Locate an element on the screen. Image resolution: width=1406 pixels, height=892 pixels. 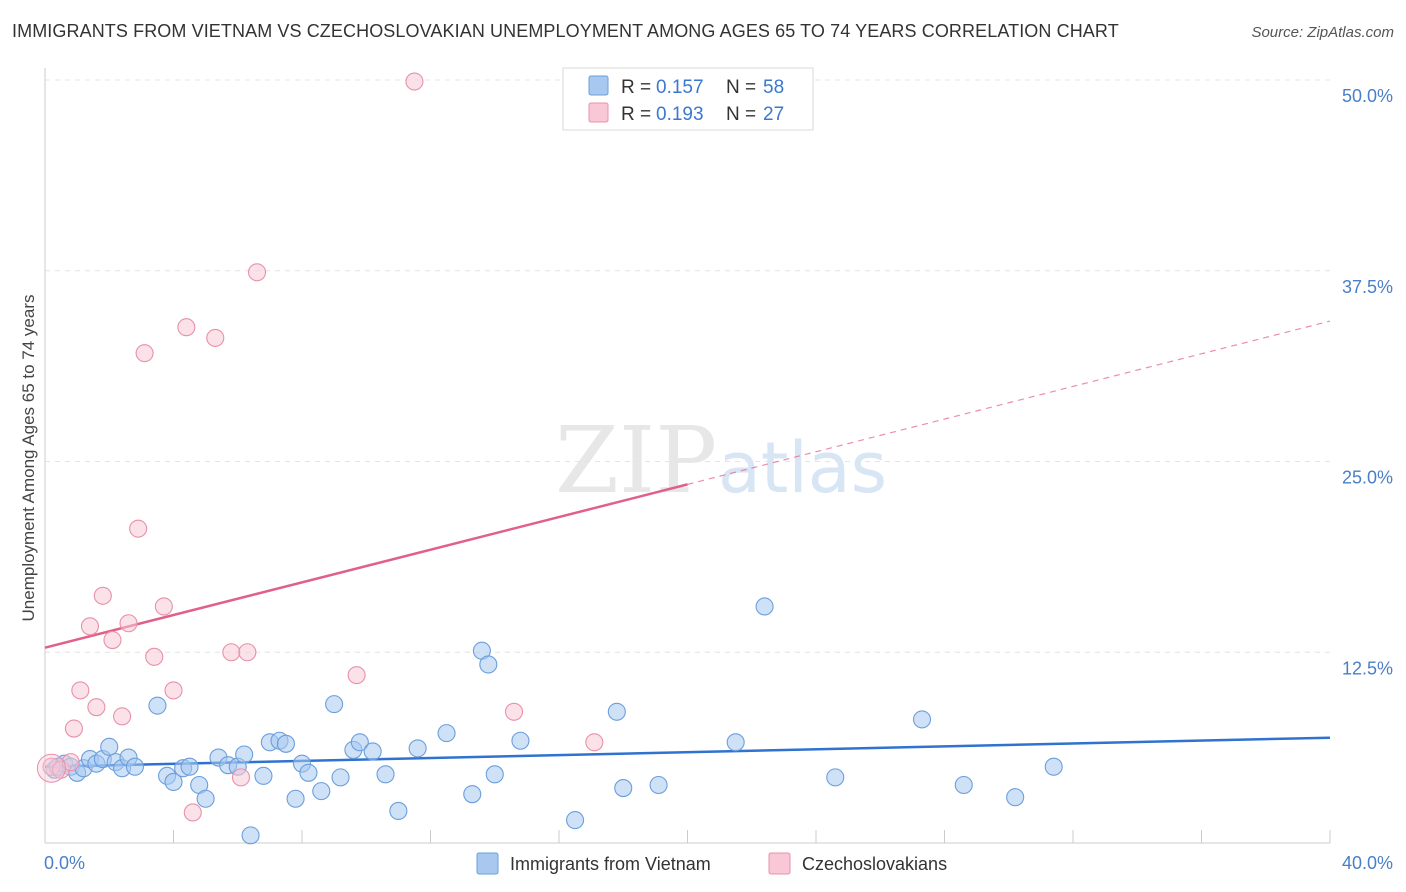
source-label: Source: ZipAtlas.com is located at coordinates (1322, 32).